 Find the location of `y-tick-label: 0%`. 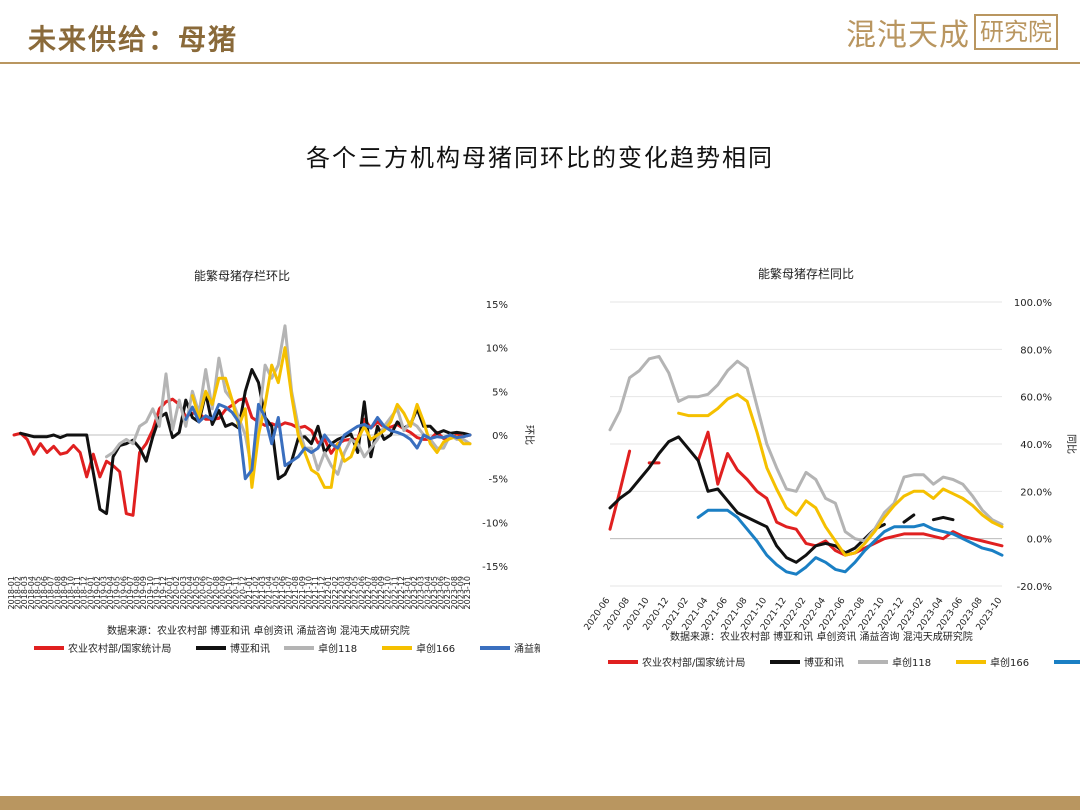

y-tick-label: 0% is located at coordinates (500, 436).